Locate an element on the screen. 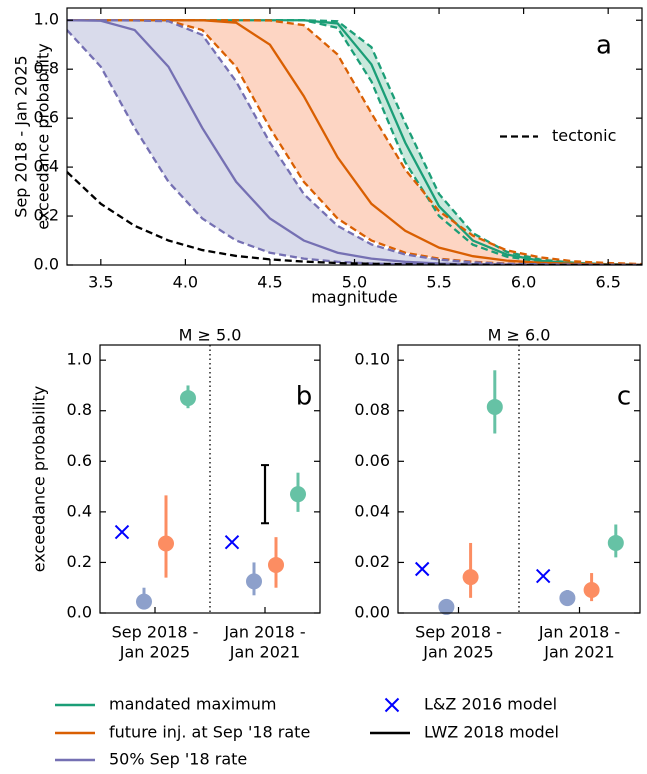 This screenshot has height=774, width=647. y-tick-label: 0.04 is located at coordinates (372, 510).